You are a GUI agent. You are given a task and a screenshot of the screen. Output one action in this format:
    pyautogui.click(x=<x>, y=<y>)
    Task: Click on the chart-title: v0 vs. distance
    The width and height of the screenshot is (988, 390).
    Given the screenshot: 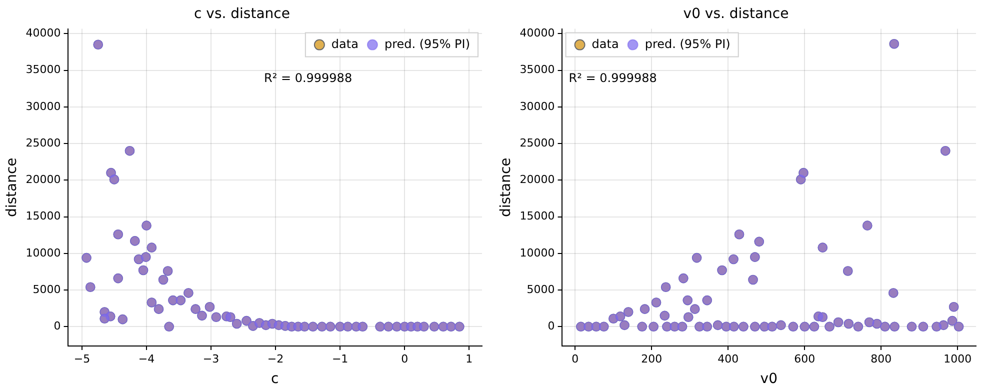 What is the action you would take?
    pyautogui.click(x=736, y=14)
    